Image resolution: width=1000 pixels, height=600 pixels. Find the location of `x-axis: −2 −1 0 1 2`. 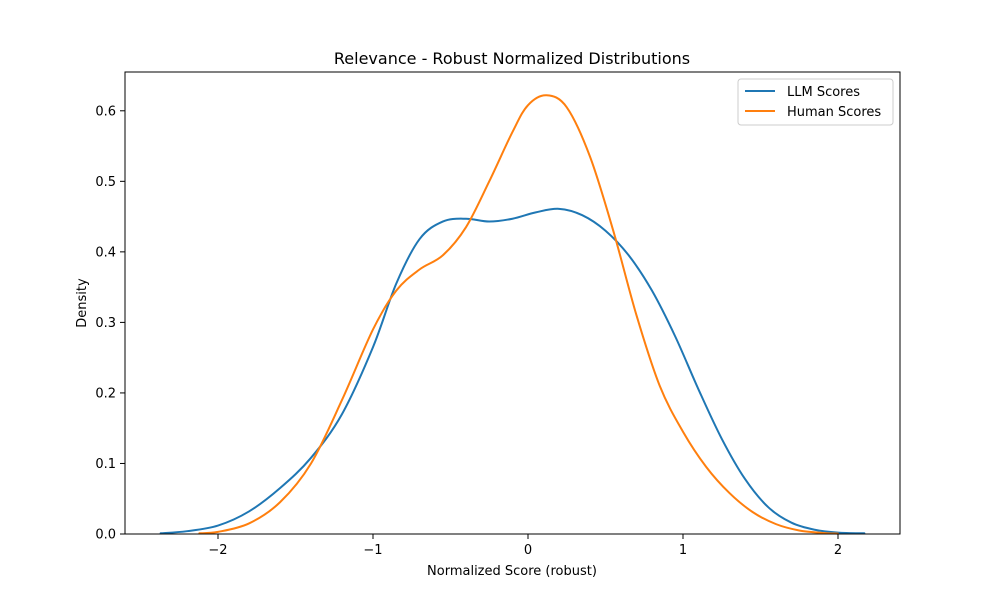

x-axis: −2 −1 0 1 2 is located at coordinates (525, 546).